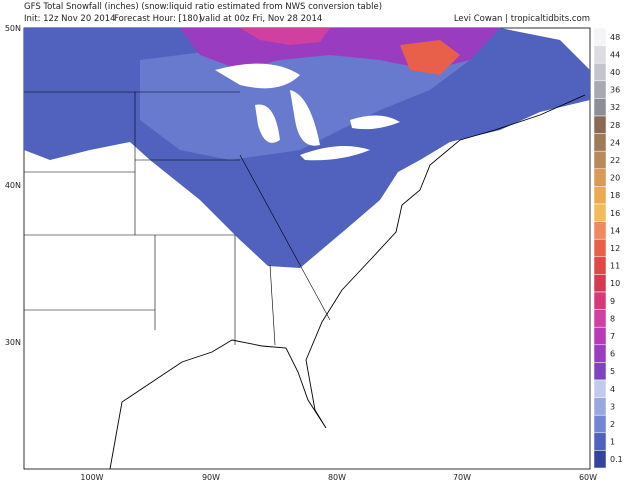 The height and width of the screenshot is (491, 640). I want to click on colorbar-label: 48, so click(615, 37).